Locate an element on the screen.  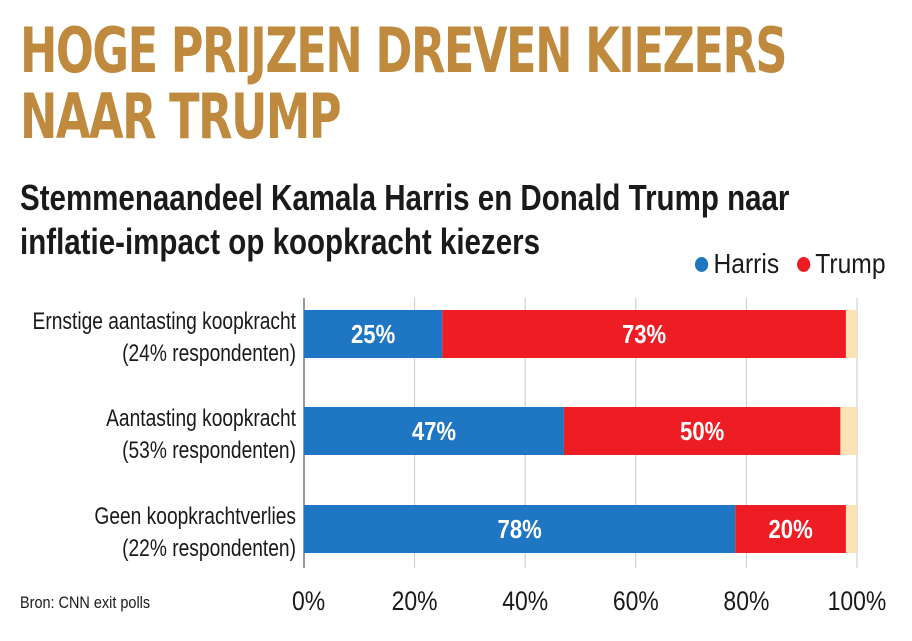
category-label: Geen koopkrachtverlies is located at coordinates (195, 516).